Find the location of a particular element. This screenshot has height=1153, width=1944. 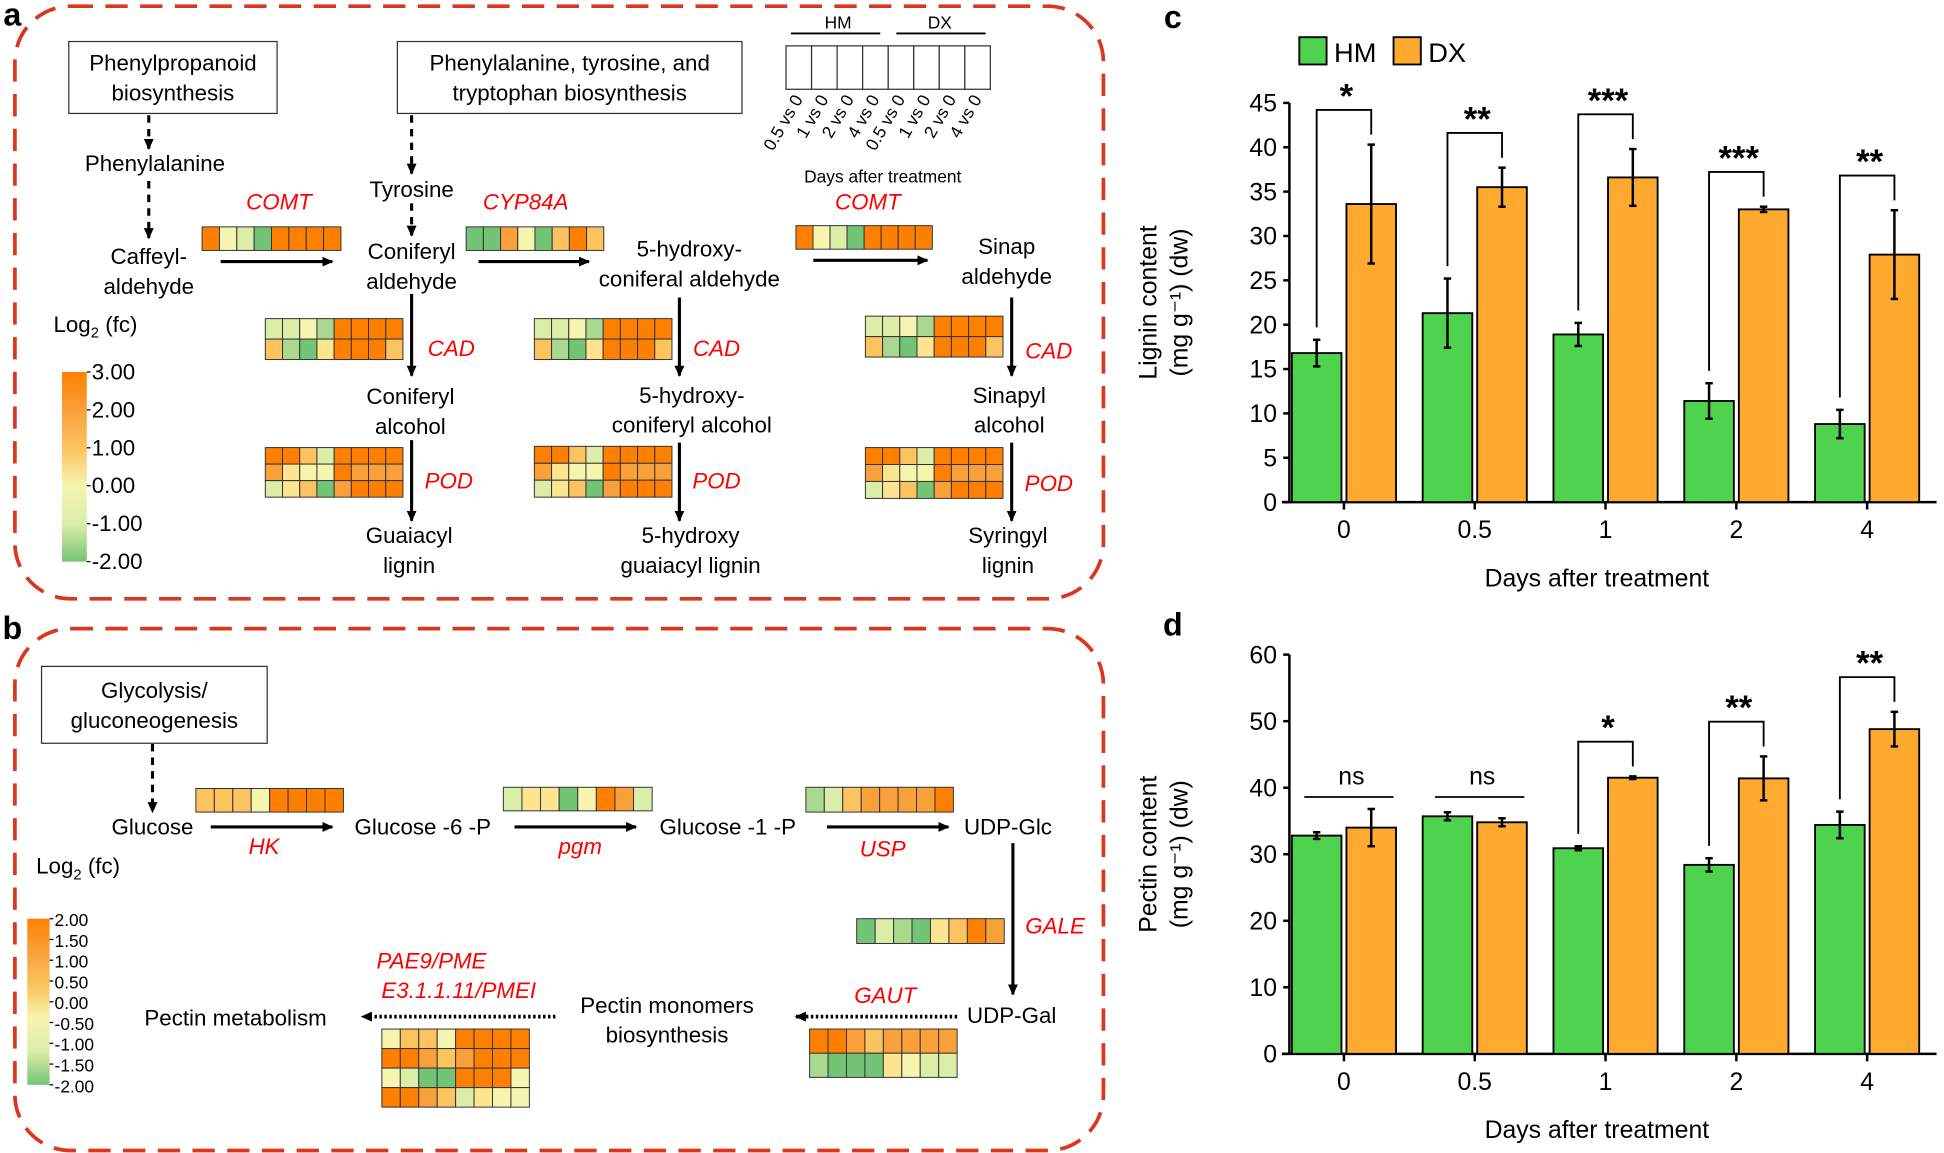

chart-d-significance-bracket is located at coordinates (1736, 783).